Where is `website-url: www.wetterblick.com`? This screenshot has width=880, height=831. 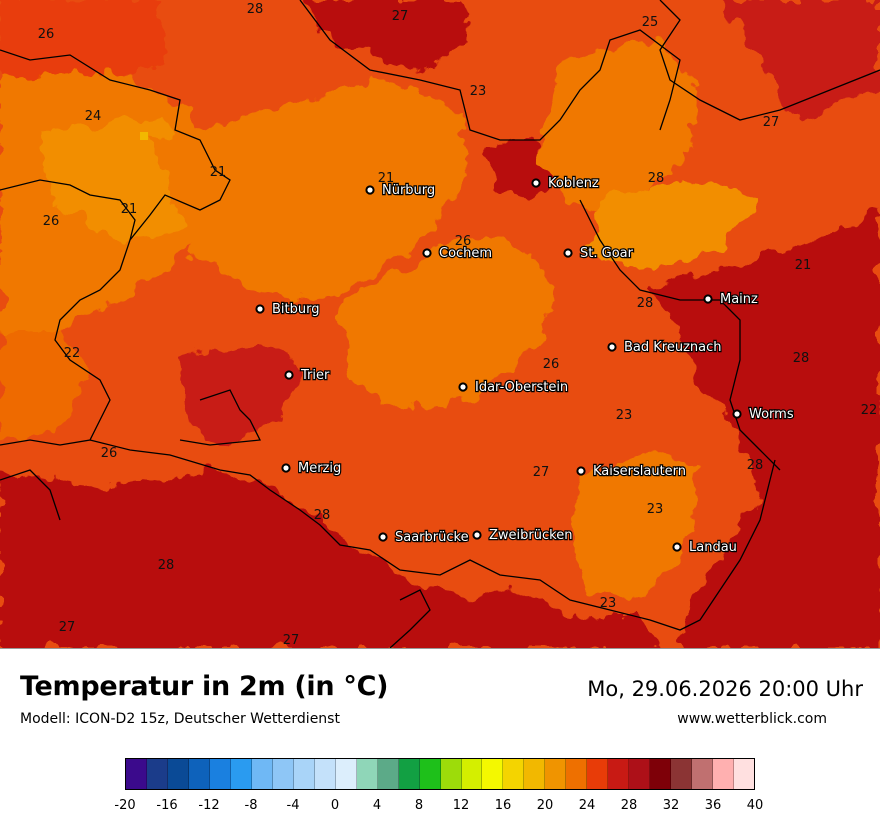 website-url: www.wetterblick.com is located at coordinates (752, 719).